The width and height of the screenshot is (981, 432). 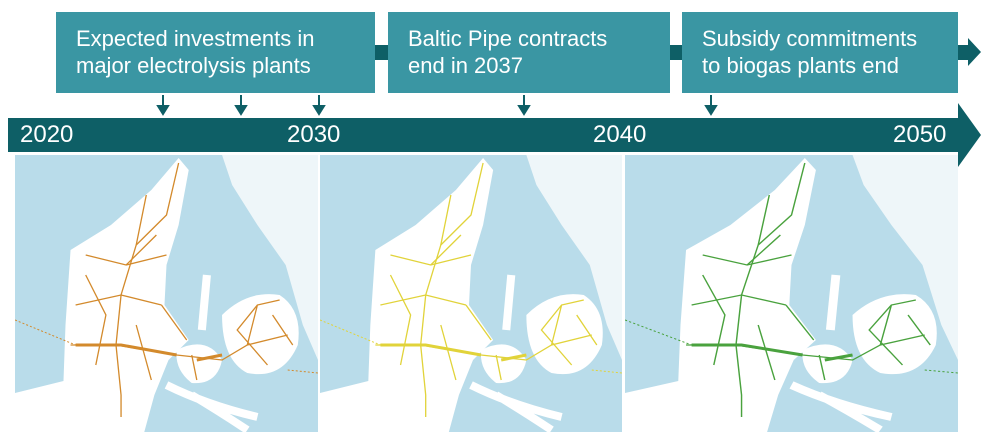 I want to click on event-text: major electrolysis plants, so click(x=193, y=65).